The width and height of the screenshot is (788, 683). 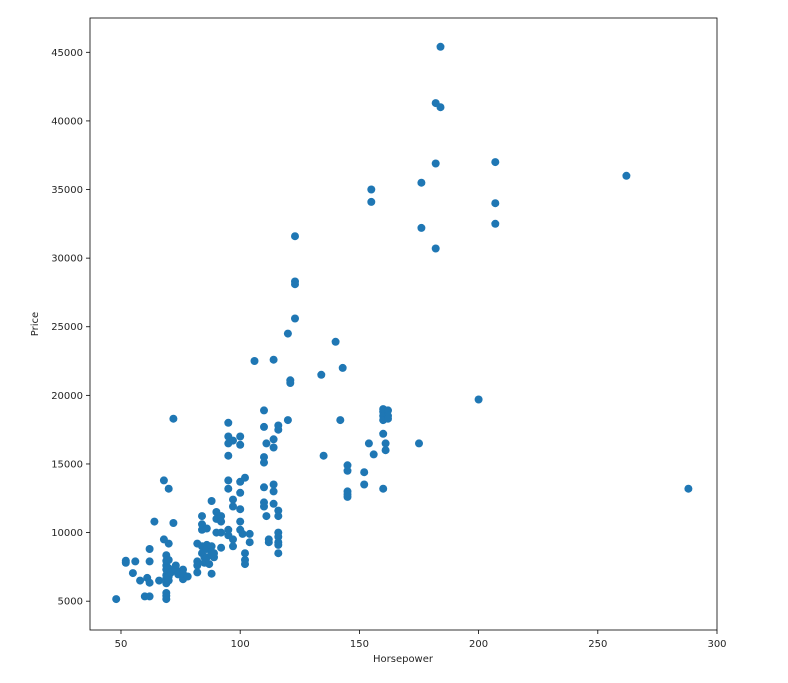 I want to click on x-tick-label: 250, so click(x=597, y=644).